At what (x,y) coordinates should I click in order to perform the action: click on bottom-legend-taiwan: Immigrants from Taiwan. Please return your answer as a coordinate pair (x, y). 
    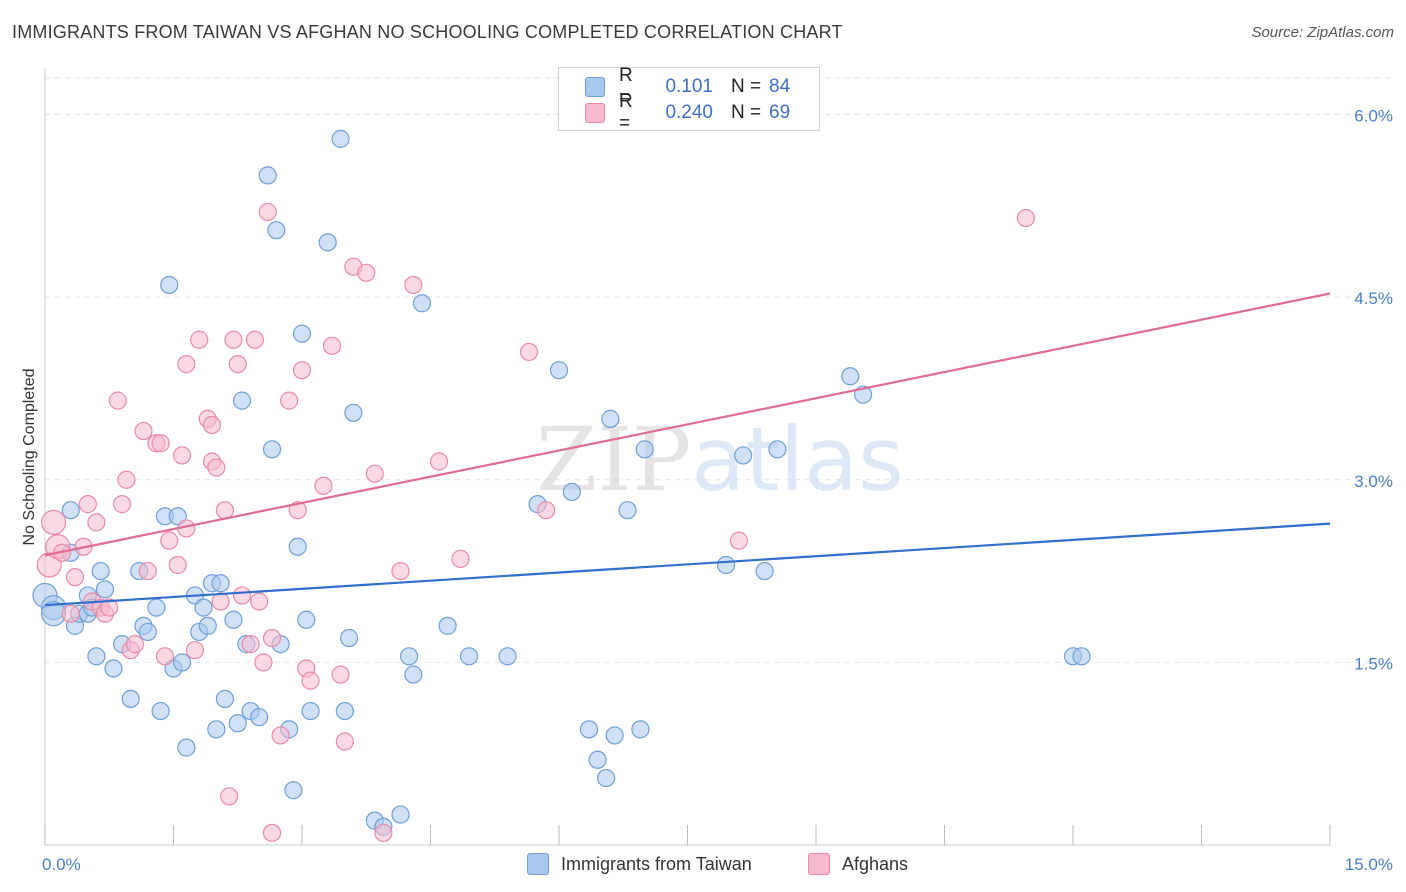
    Looking at the image, I should click on (639, 864).